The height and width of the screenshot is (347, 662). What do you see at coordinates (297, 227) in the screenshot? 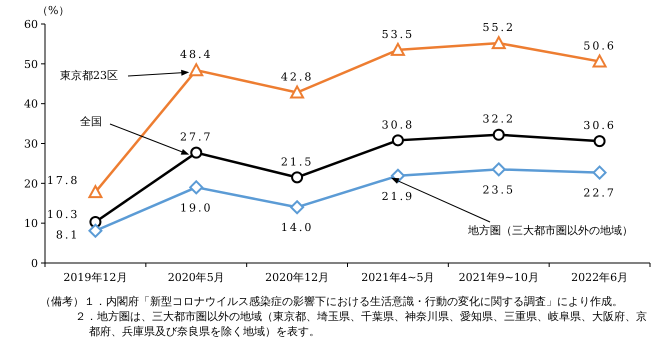
I see `data-label: 14.0` at bounding box center [297, 227].